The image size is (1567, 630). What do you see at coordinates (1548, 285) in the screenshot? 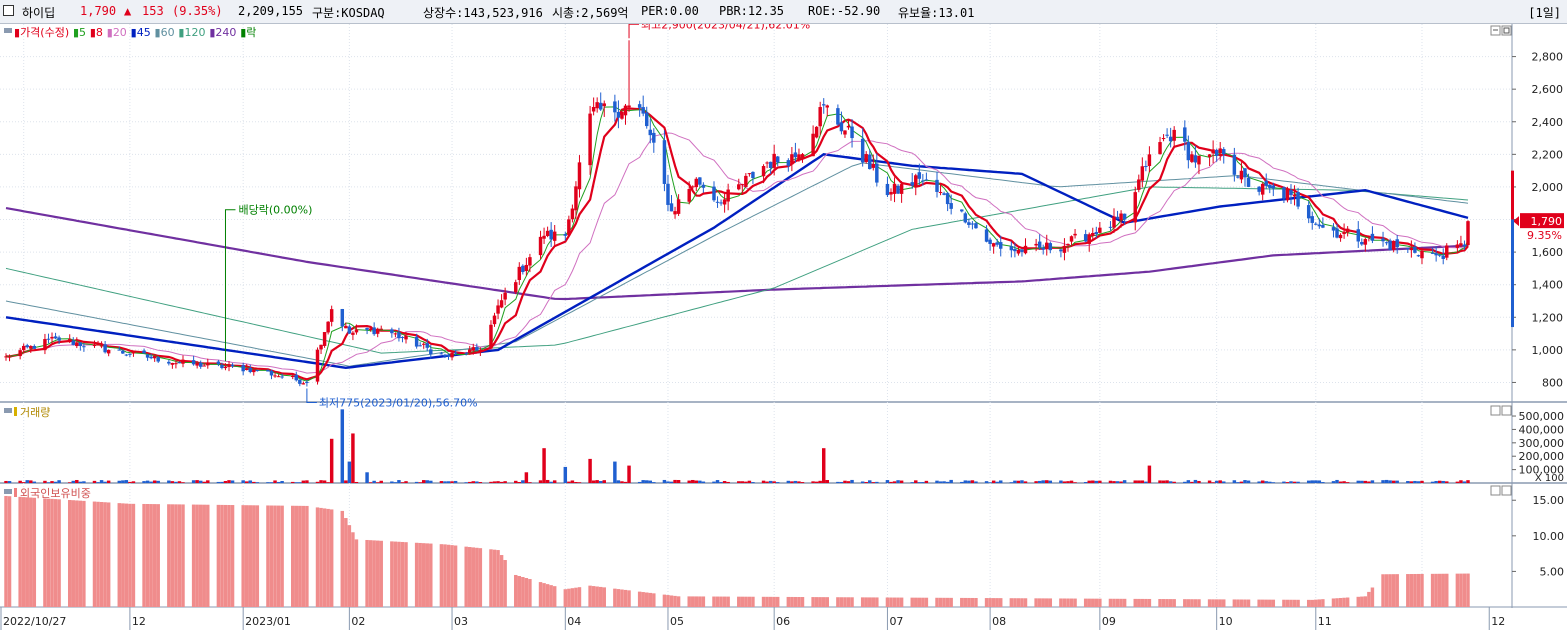
I see `price-tick-label: 1,400` at bounding box center [1548, 285].